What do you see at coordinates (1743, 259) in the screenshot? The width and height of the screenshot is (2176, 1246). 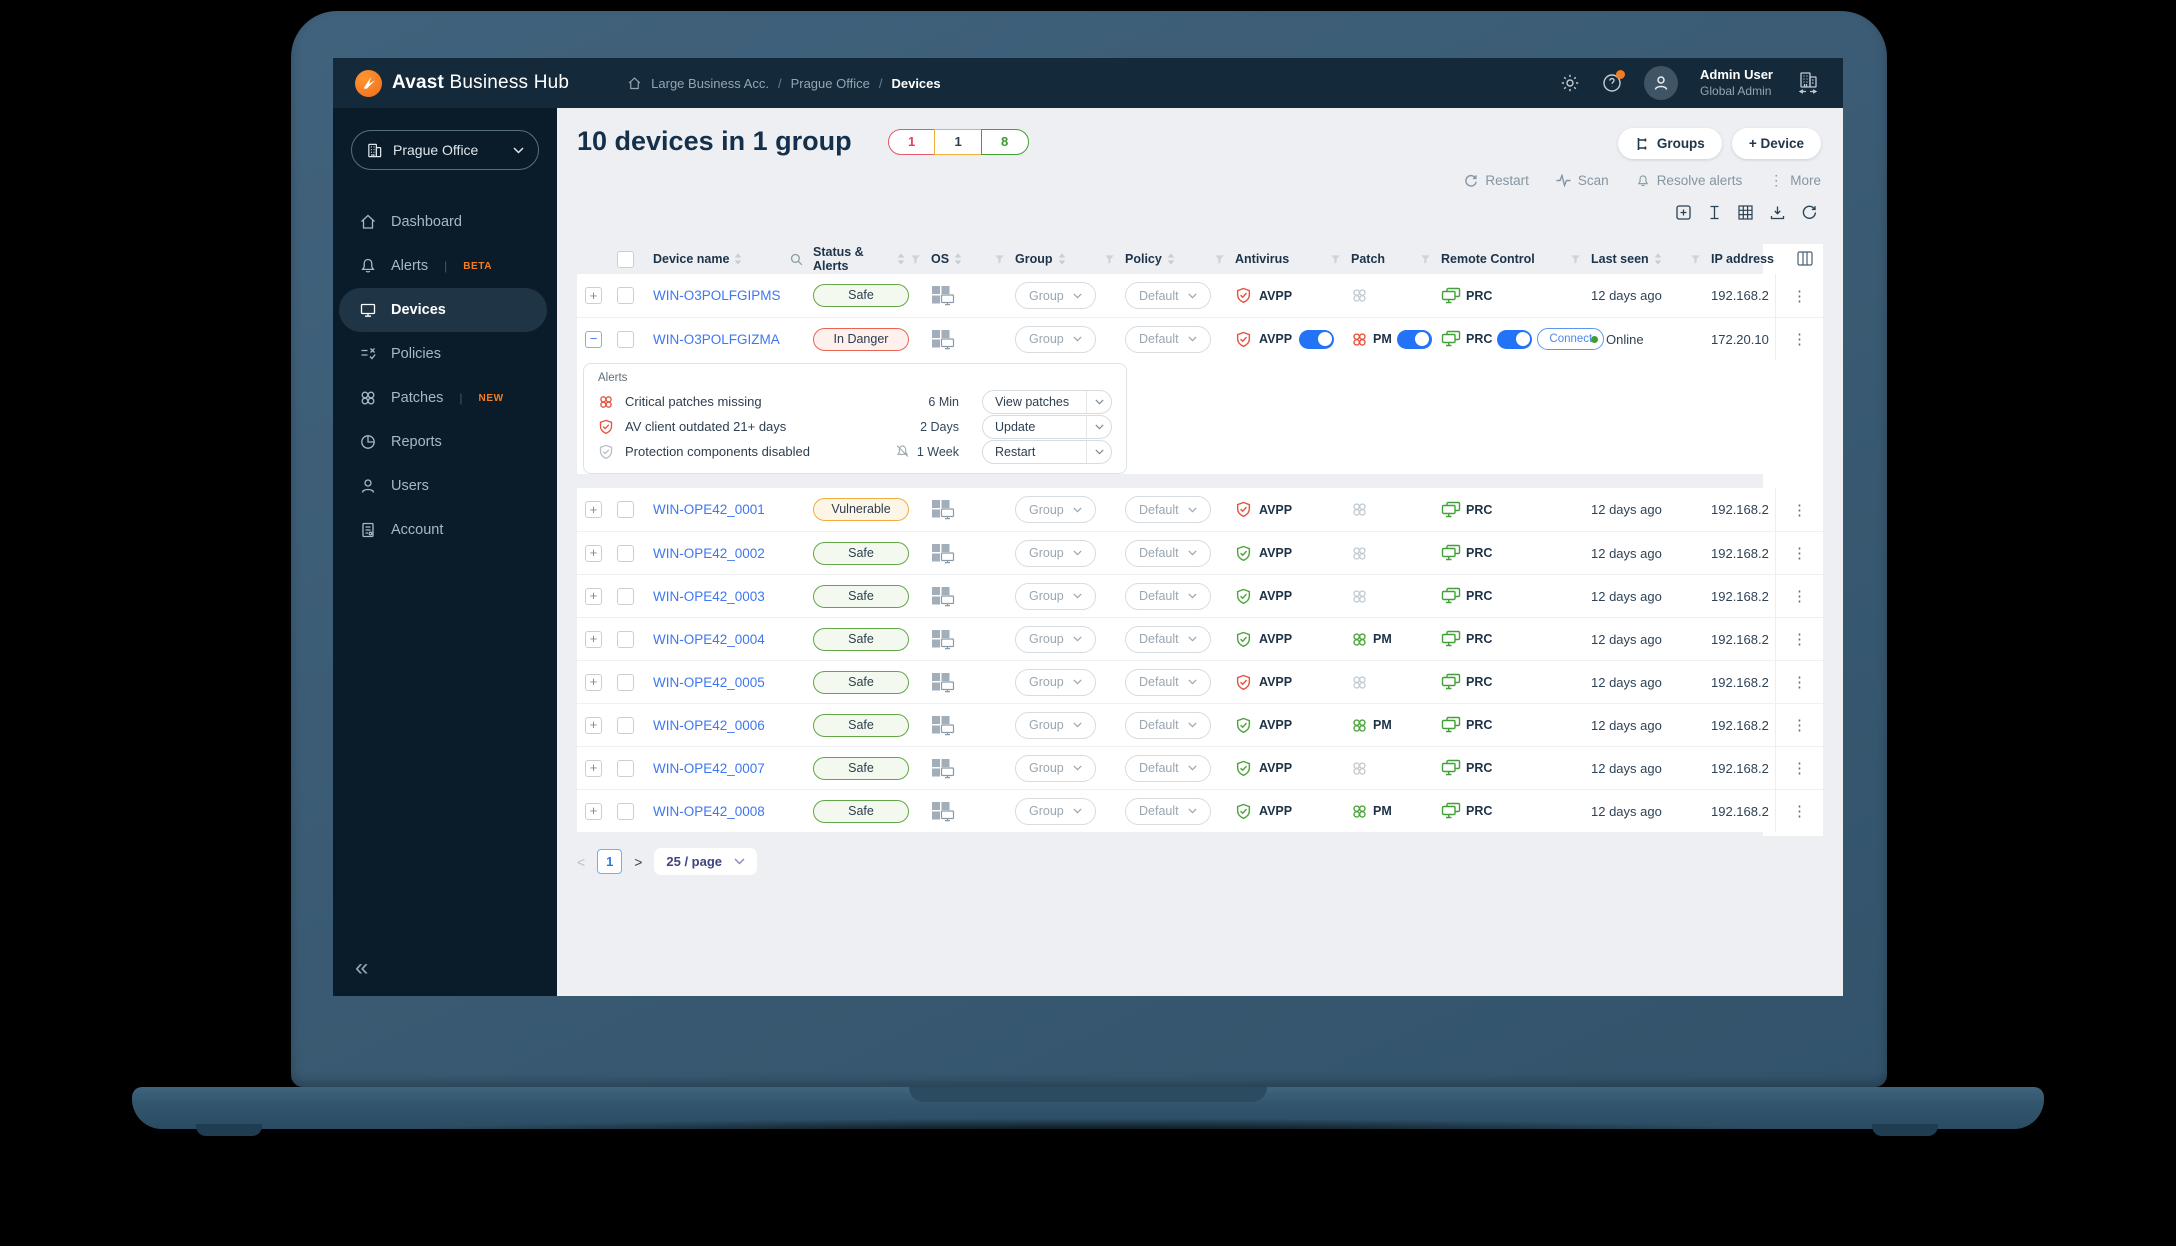 I see `column-ip-address: IP address` at bounding box center [1743, 259].